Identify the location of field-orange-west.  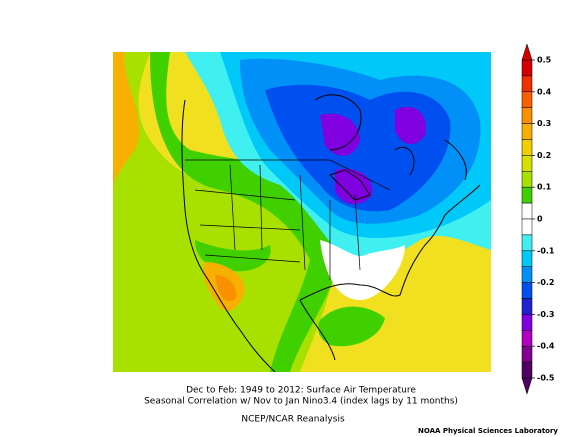
(126, 121).